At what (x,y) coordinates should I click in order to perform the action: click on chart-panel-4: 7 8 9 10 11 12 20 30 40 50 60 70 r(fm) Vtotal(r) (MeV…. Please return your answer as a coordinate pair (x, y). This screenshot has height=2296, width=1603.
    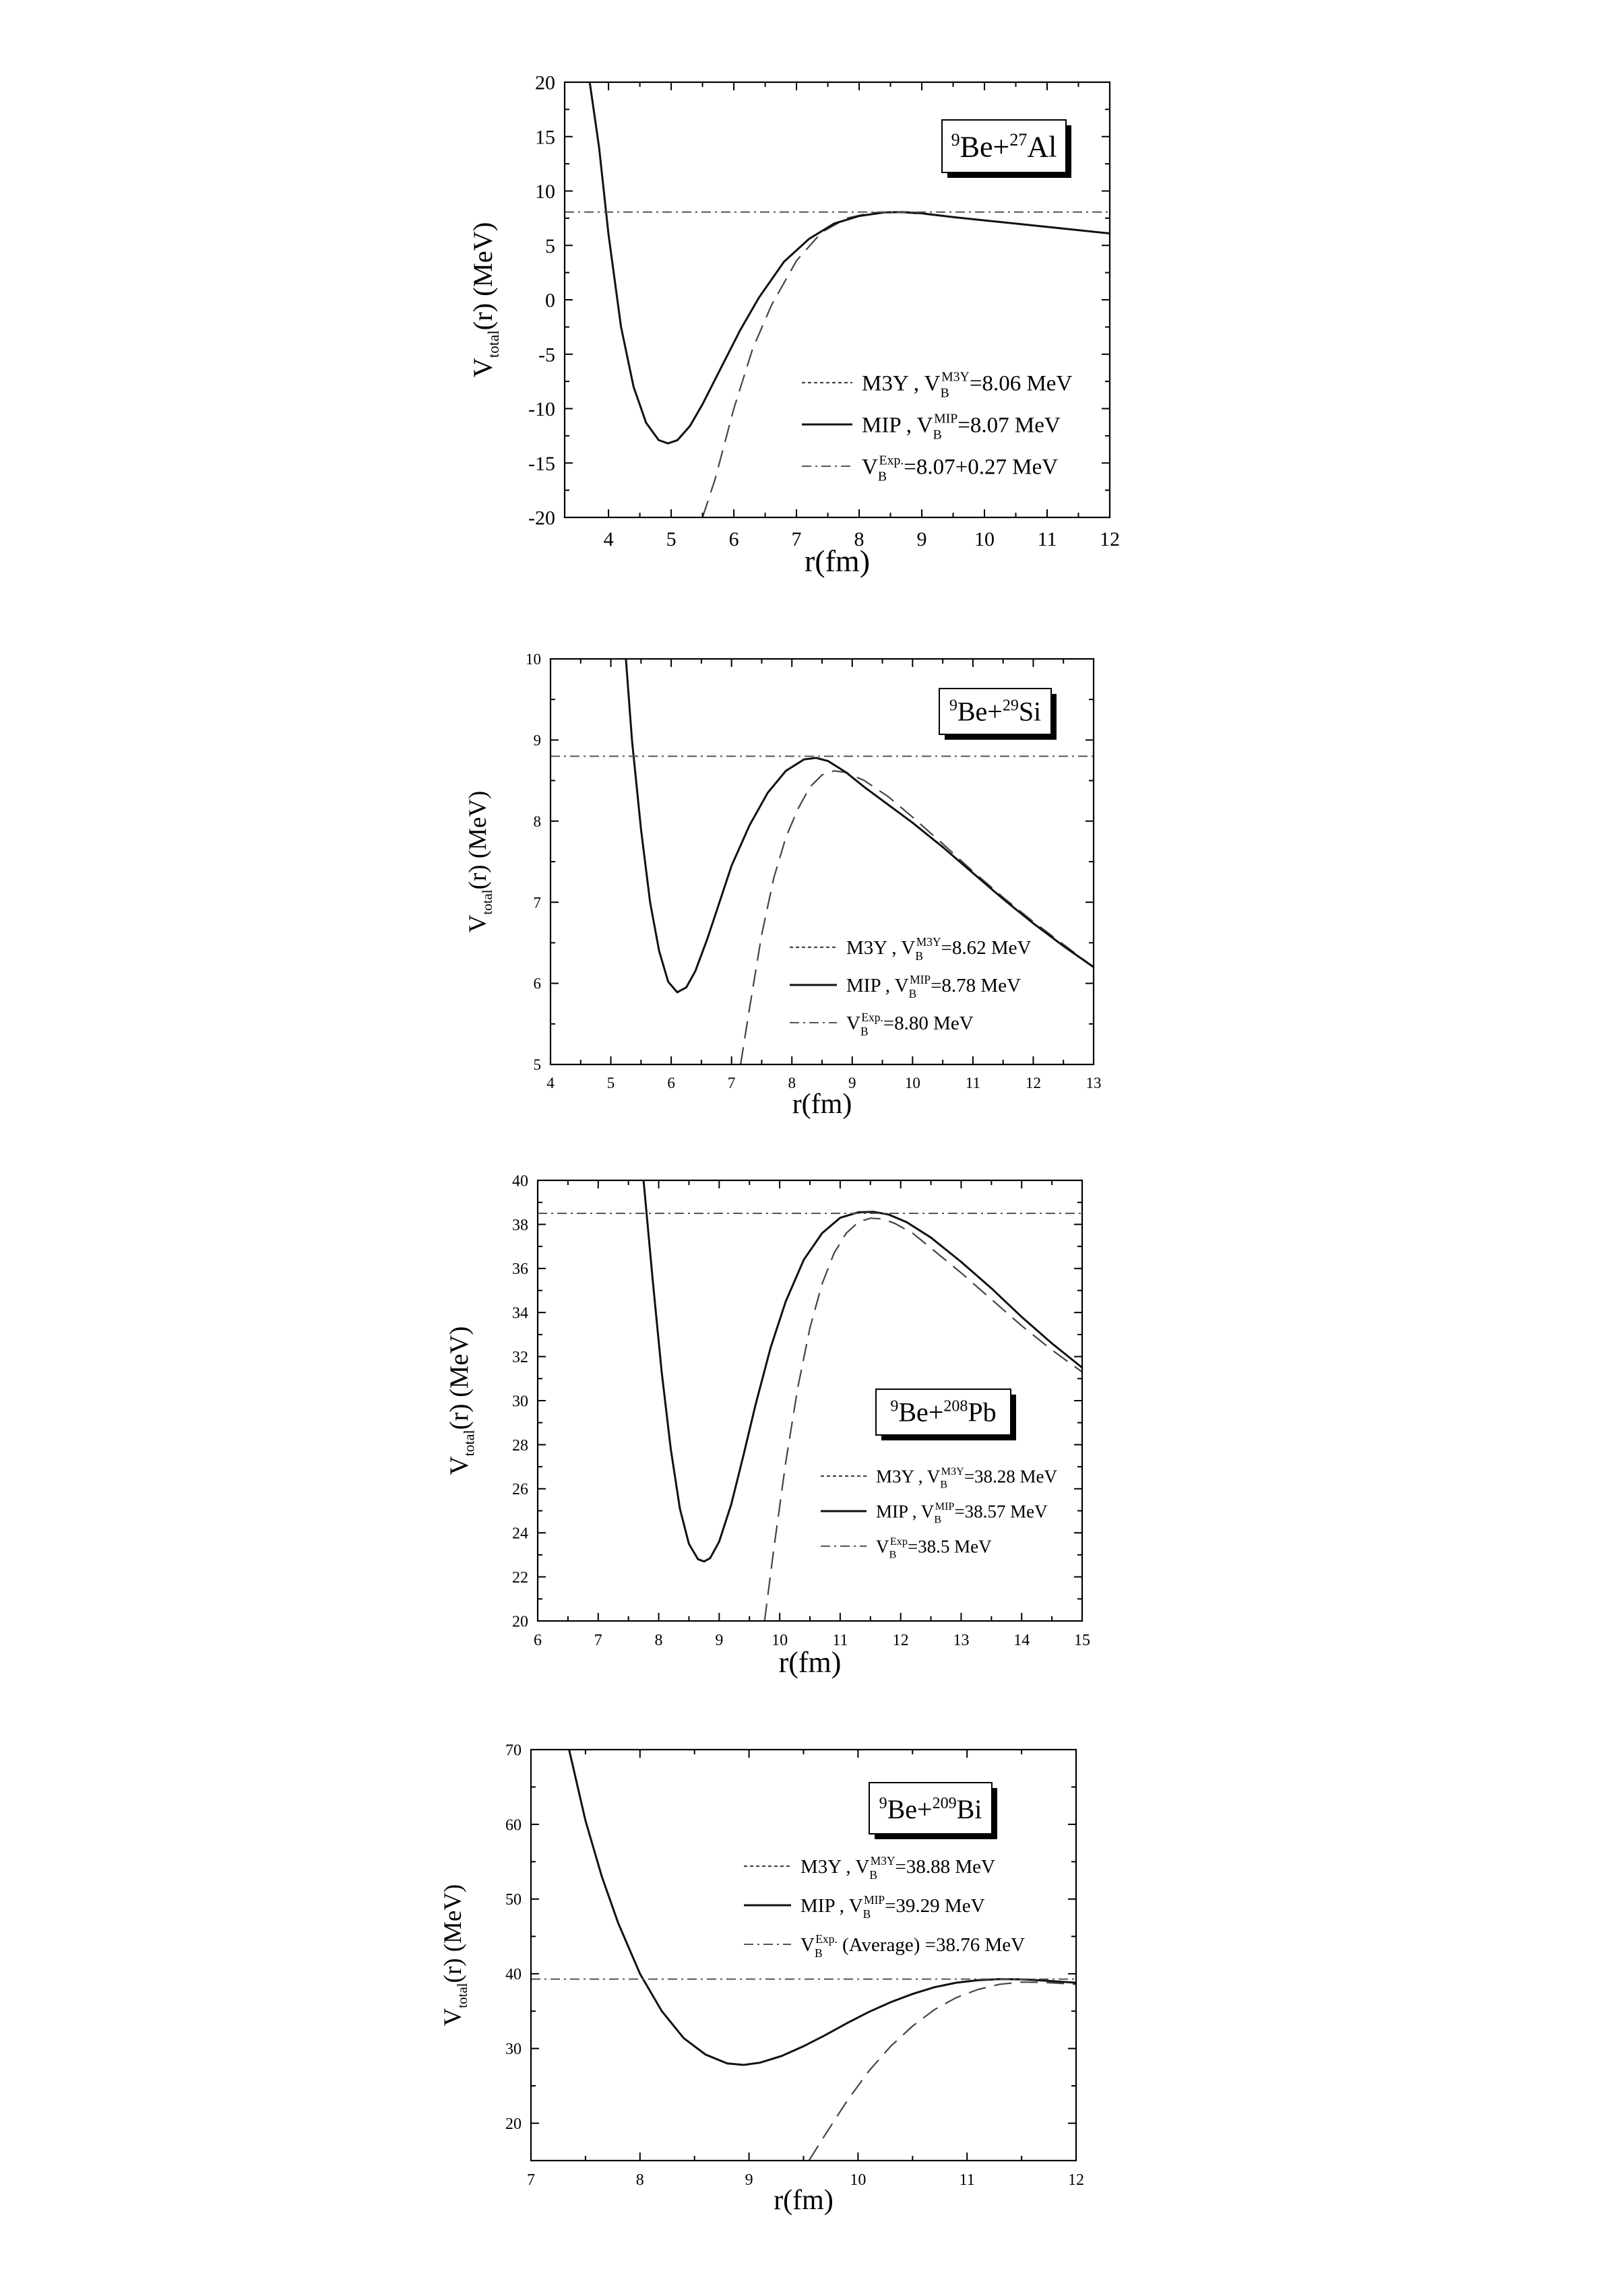
    Looking at the image, I should click on (761, 1979).